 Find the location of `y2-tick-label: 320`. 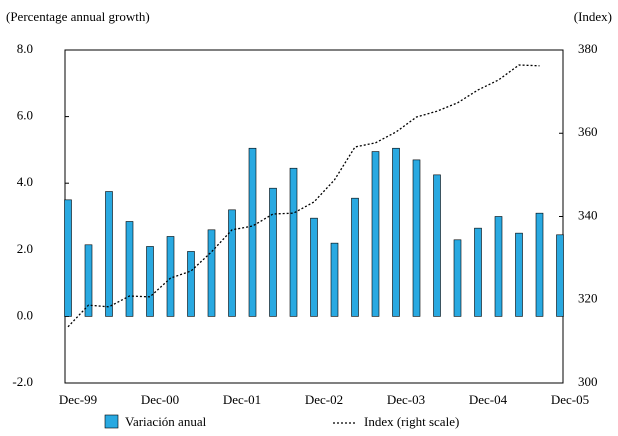

y2-tick-label: 320 is located at coordinates (588, 298).